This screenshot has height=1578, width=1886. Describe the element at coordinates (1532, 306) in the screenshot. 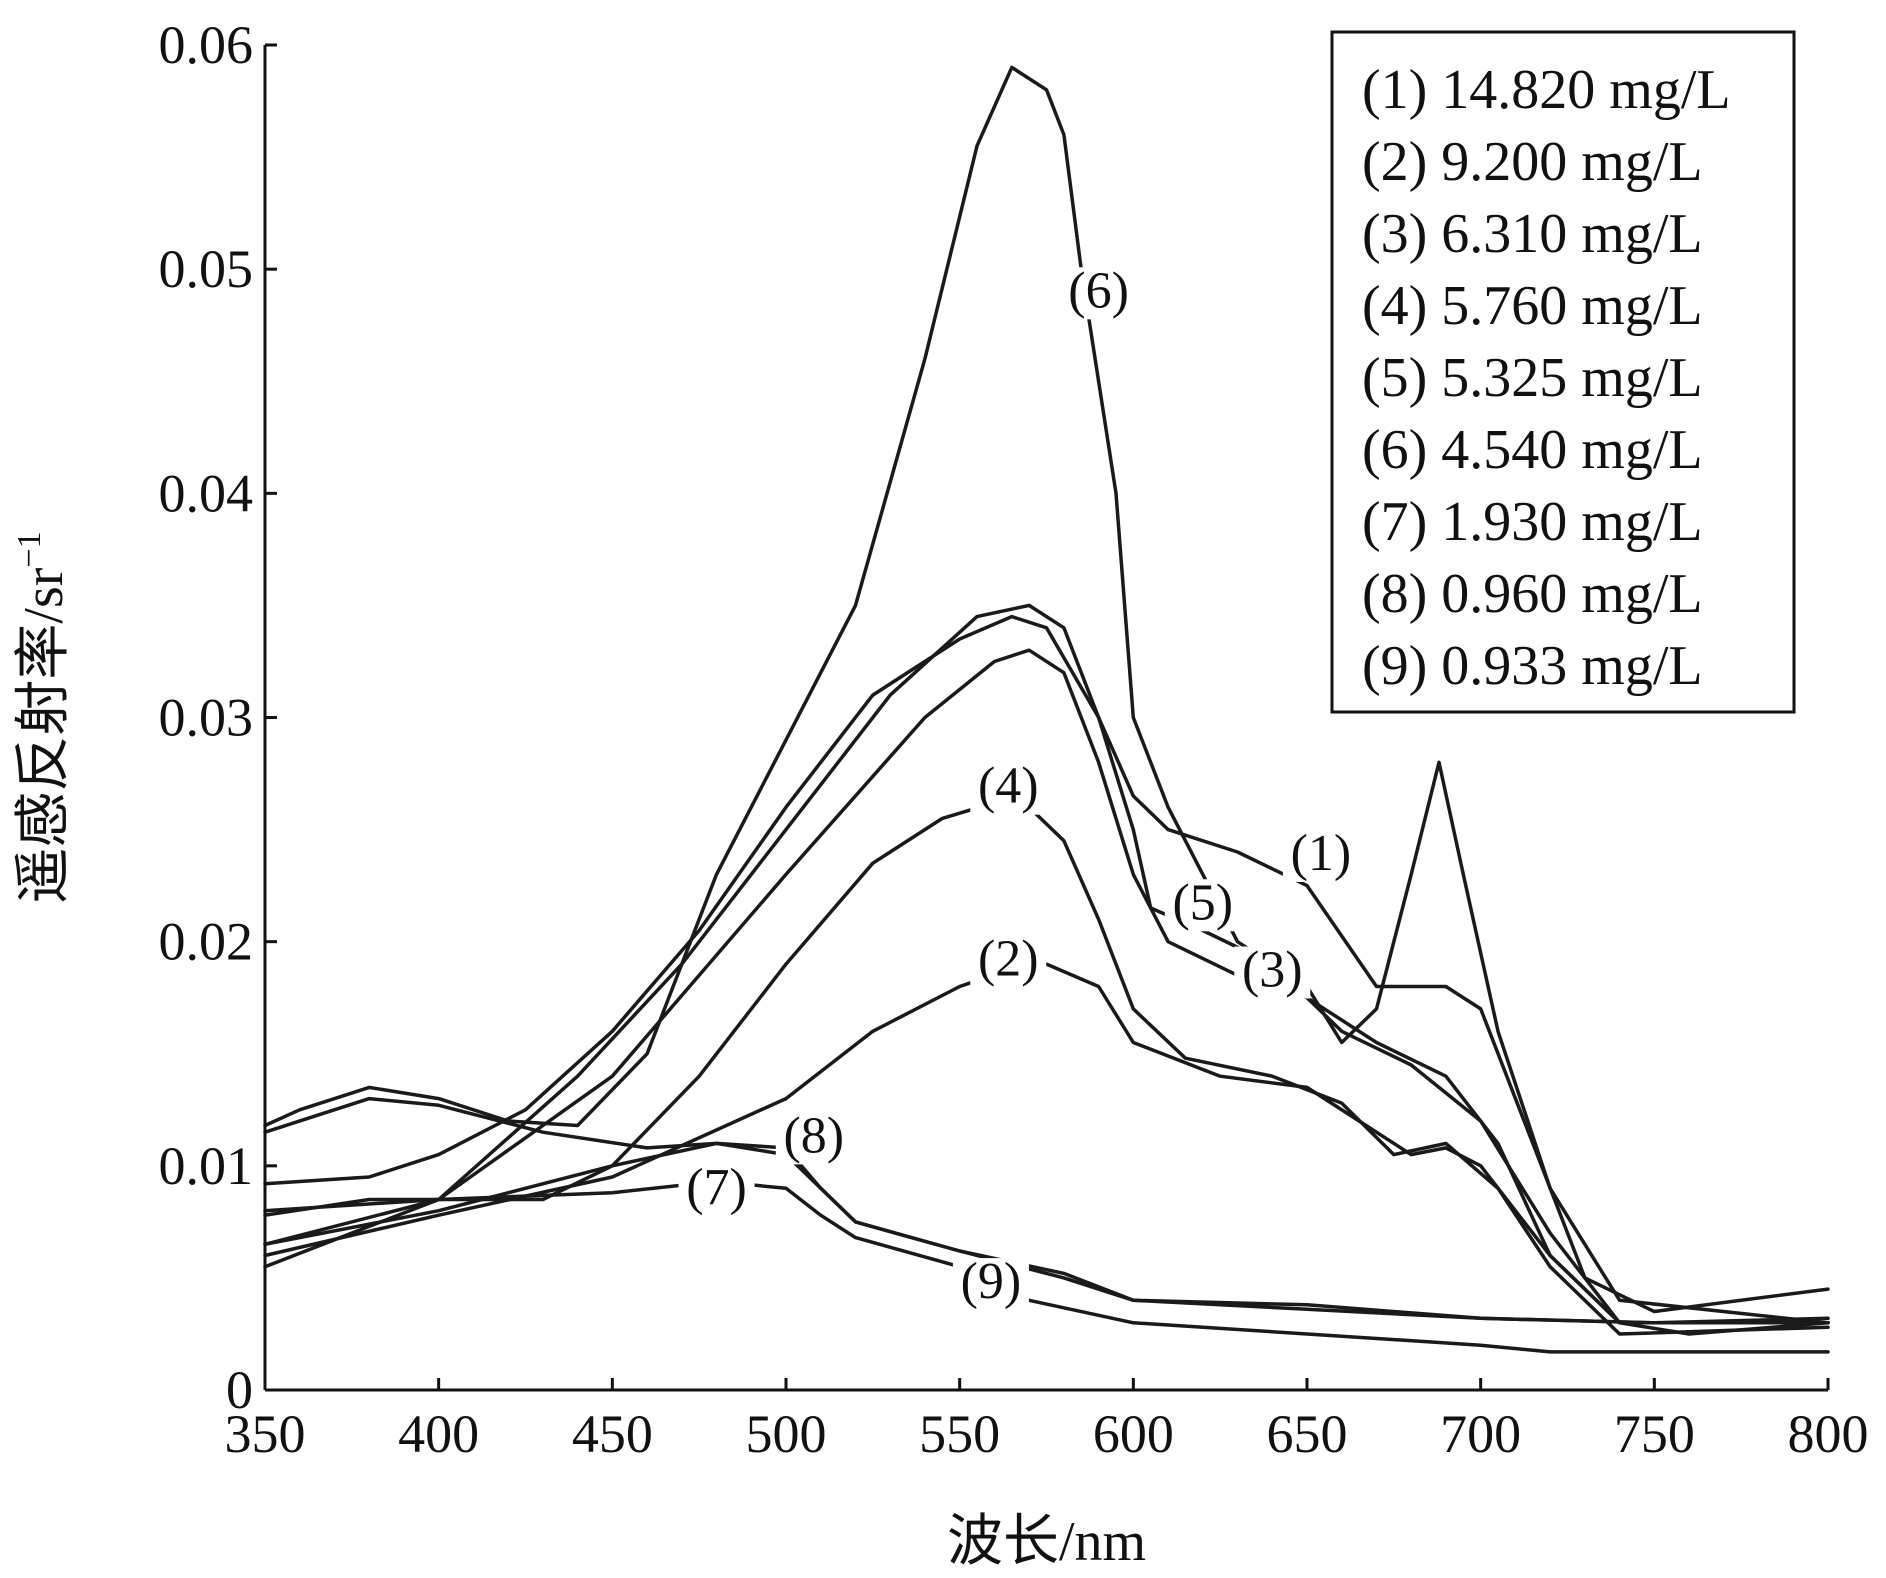

I see `legend-entry: (4) 5.760 mg/L` at that location.